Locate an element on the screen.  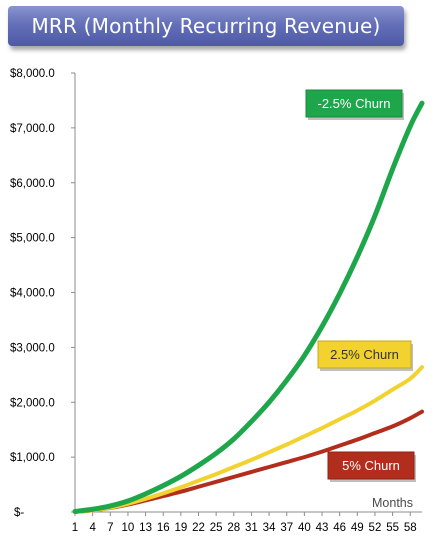
y-tick-label: $7,000.0 is located at coordinates (32, 129).